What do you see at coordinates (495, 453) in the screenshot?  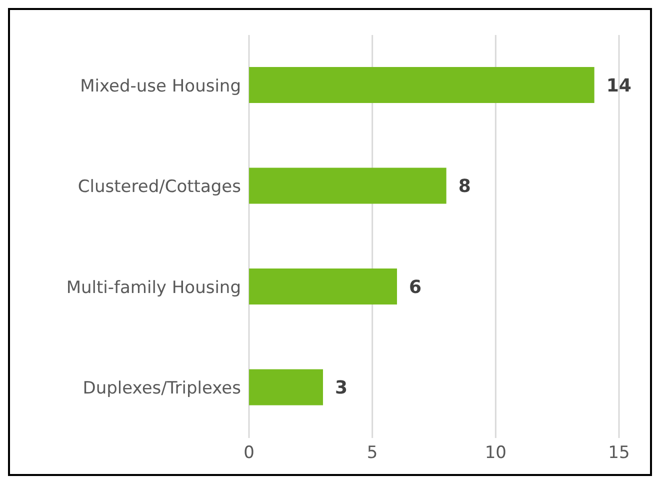 I see `x-tick-label: 10` at bounding box center [495, 453].